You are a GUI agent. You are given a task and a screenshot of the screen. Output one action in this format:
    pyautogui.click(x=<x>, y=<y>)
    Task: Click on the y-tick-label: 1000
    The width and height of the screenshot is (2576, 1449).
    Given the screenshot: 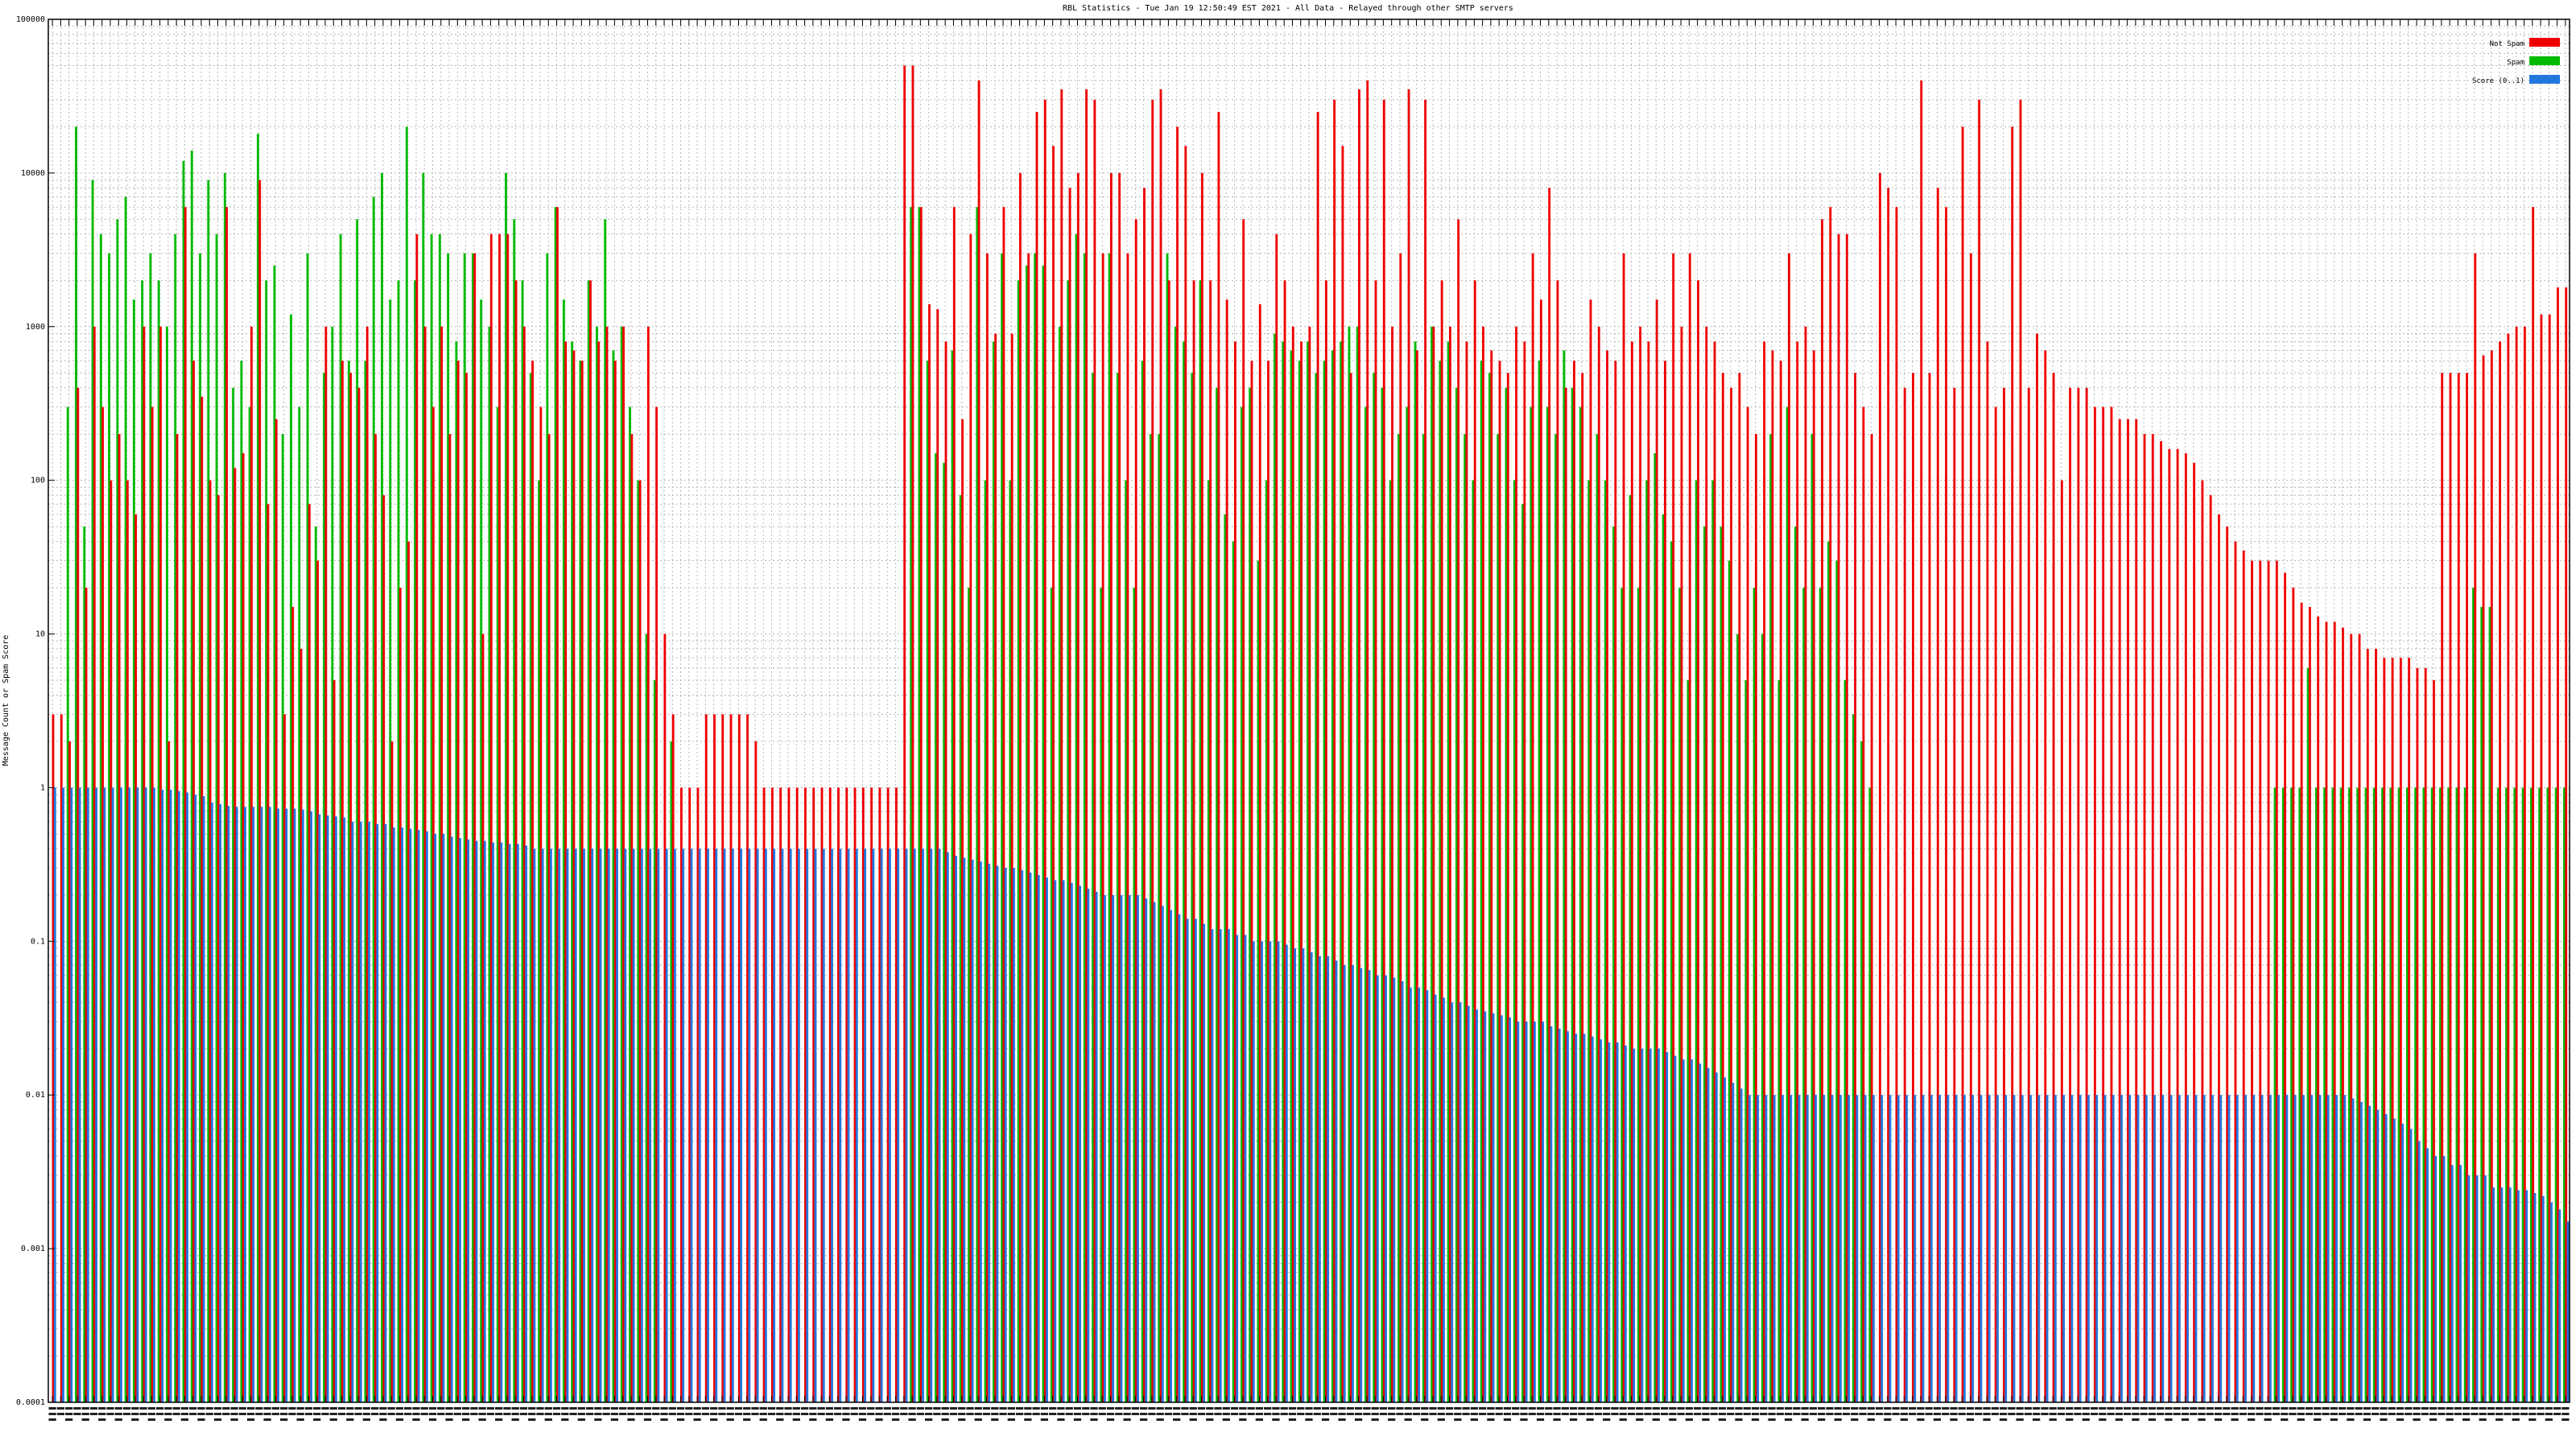 What is the action you would take?
    pyautogui.click(x=35, y=327)
    